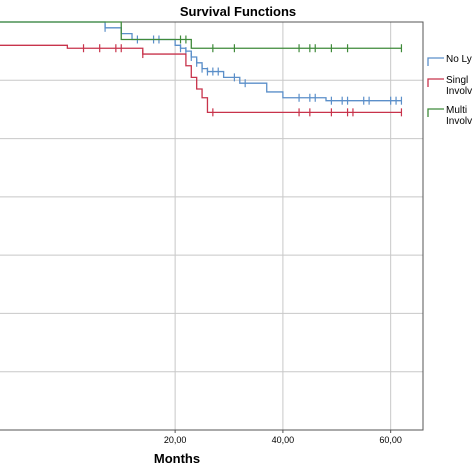 This screenshot has width=474, height=474. I want to click on legend-label: Singl, so click(457, 80).